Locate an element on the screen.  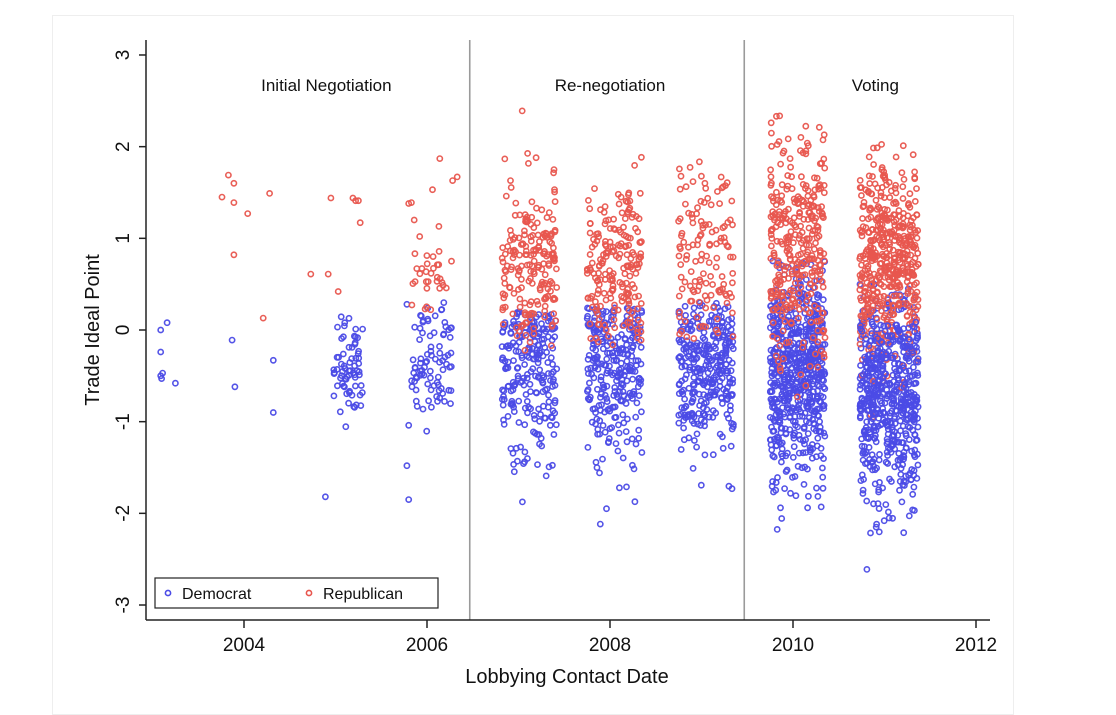
y-tick-label: 3 is located at coordinates (123, 55).